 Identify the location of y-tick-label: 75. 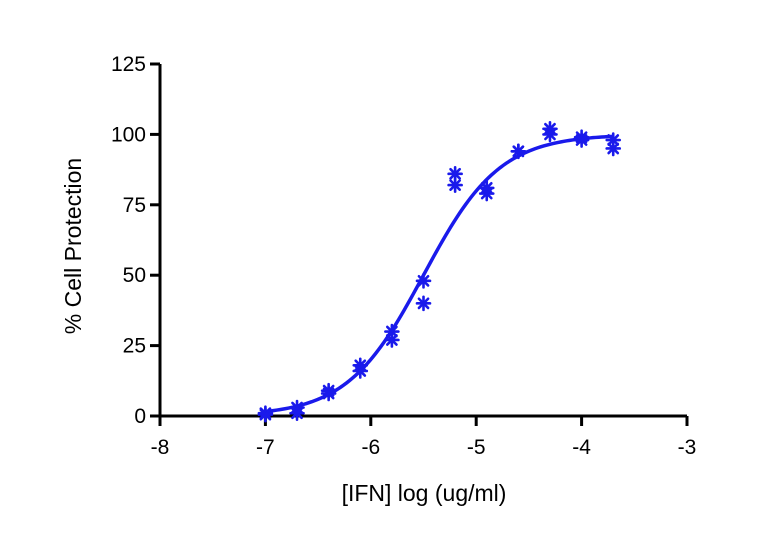
(134, 205).